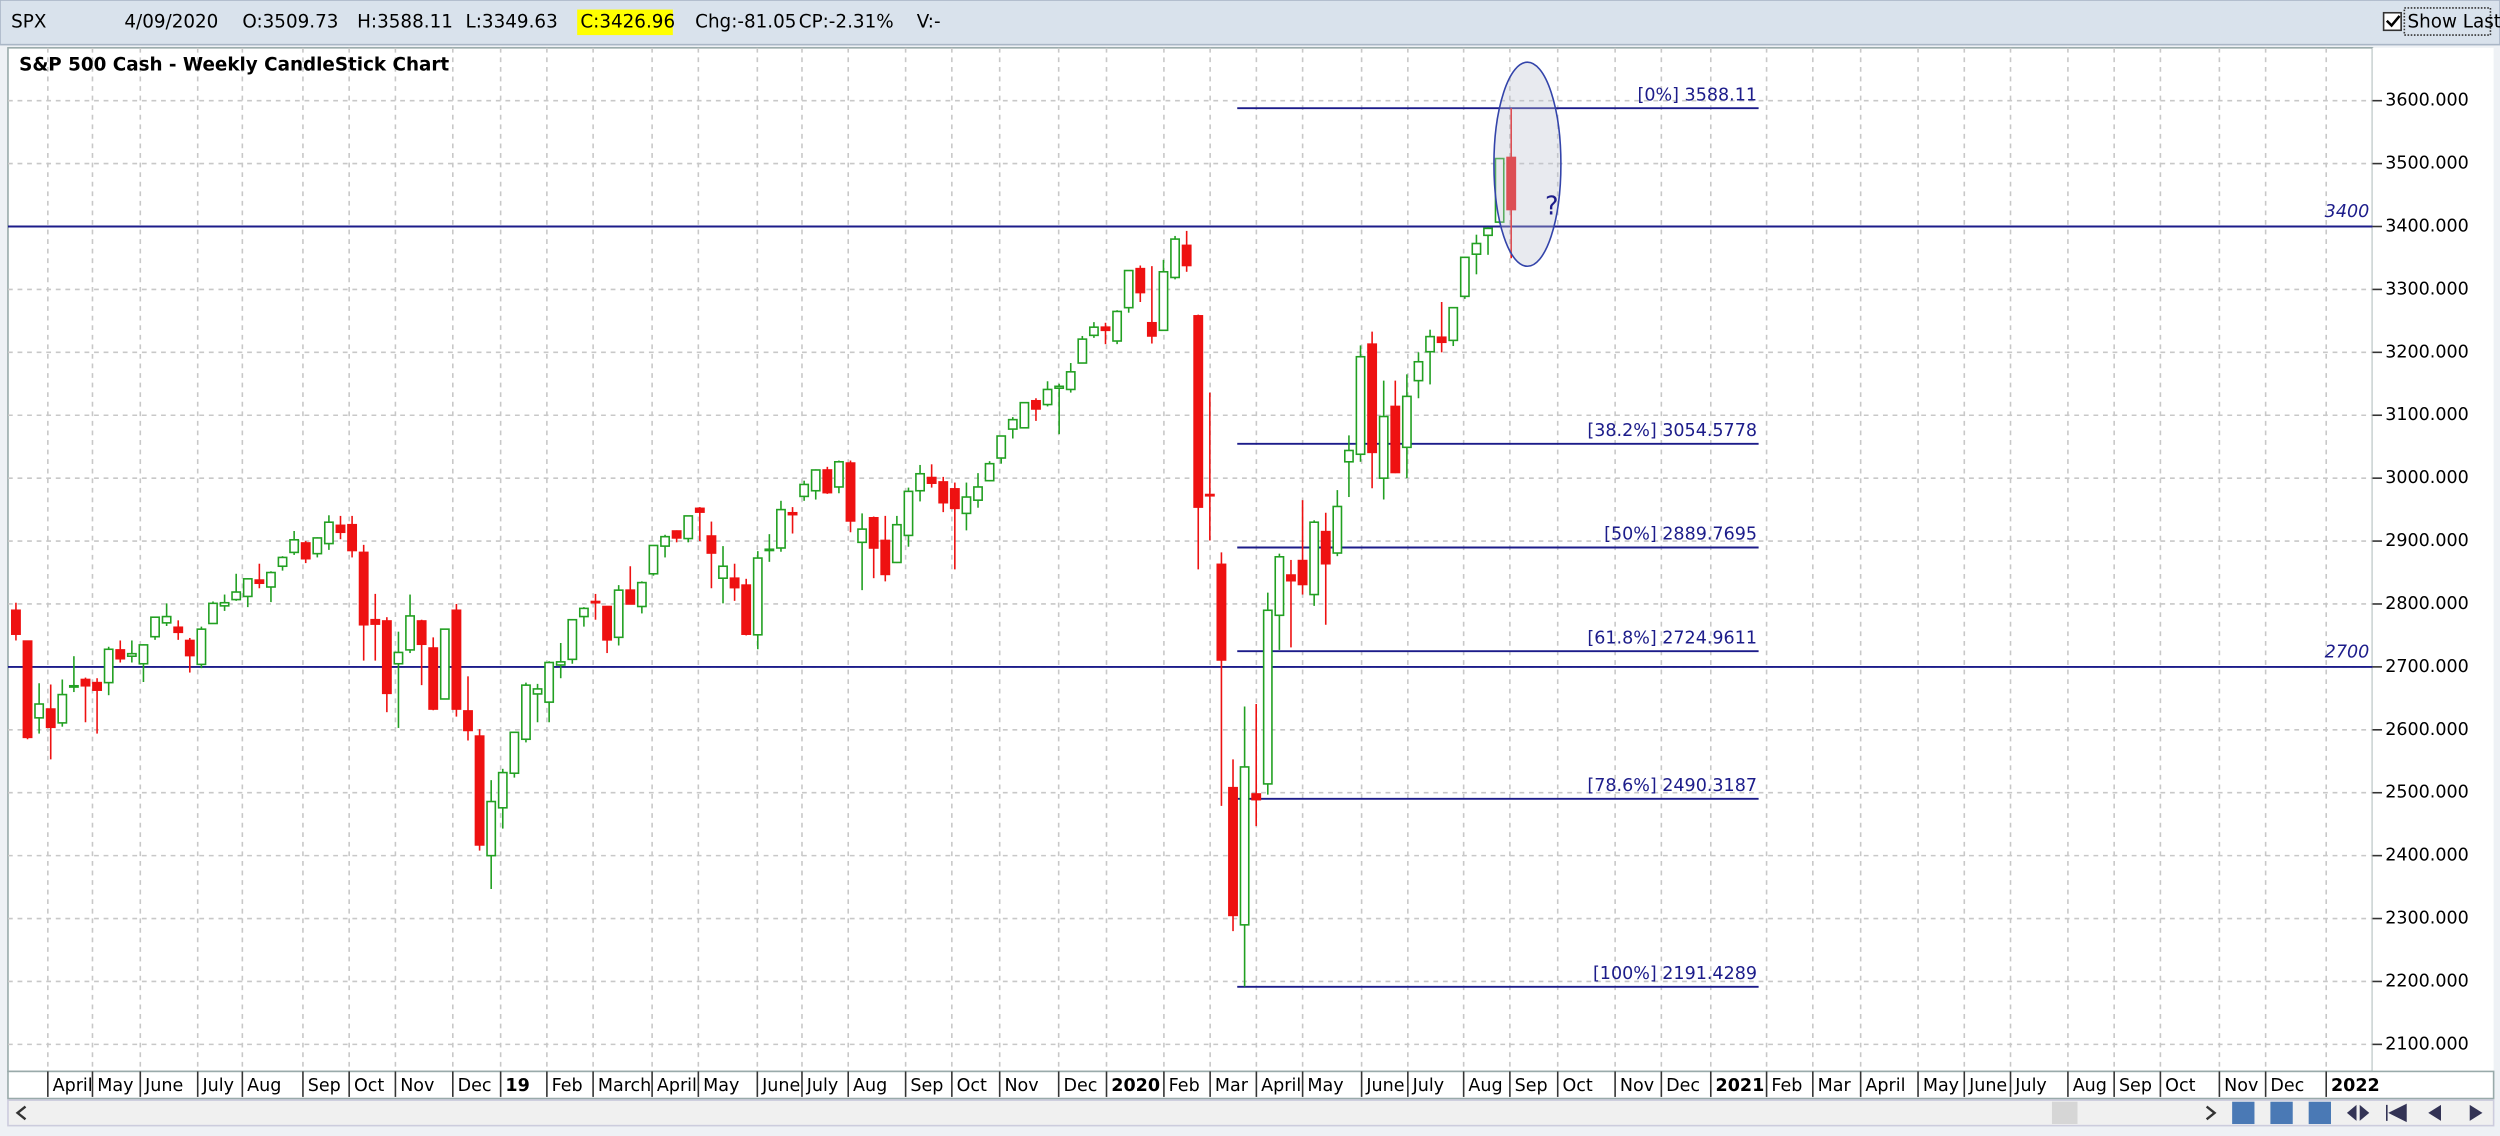  What do you see at coordinates (1740, 1086) in the screenshot?
I see `x-tick-label: 2021` at bounding box center [1740, 1086].